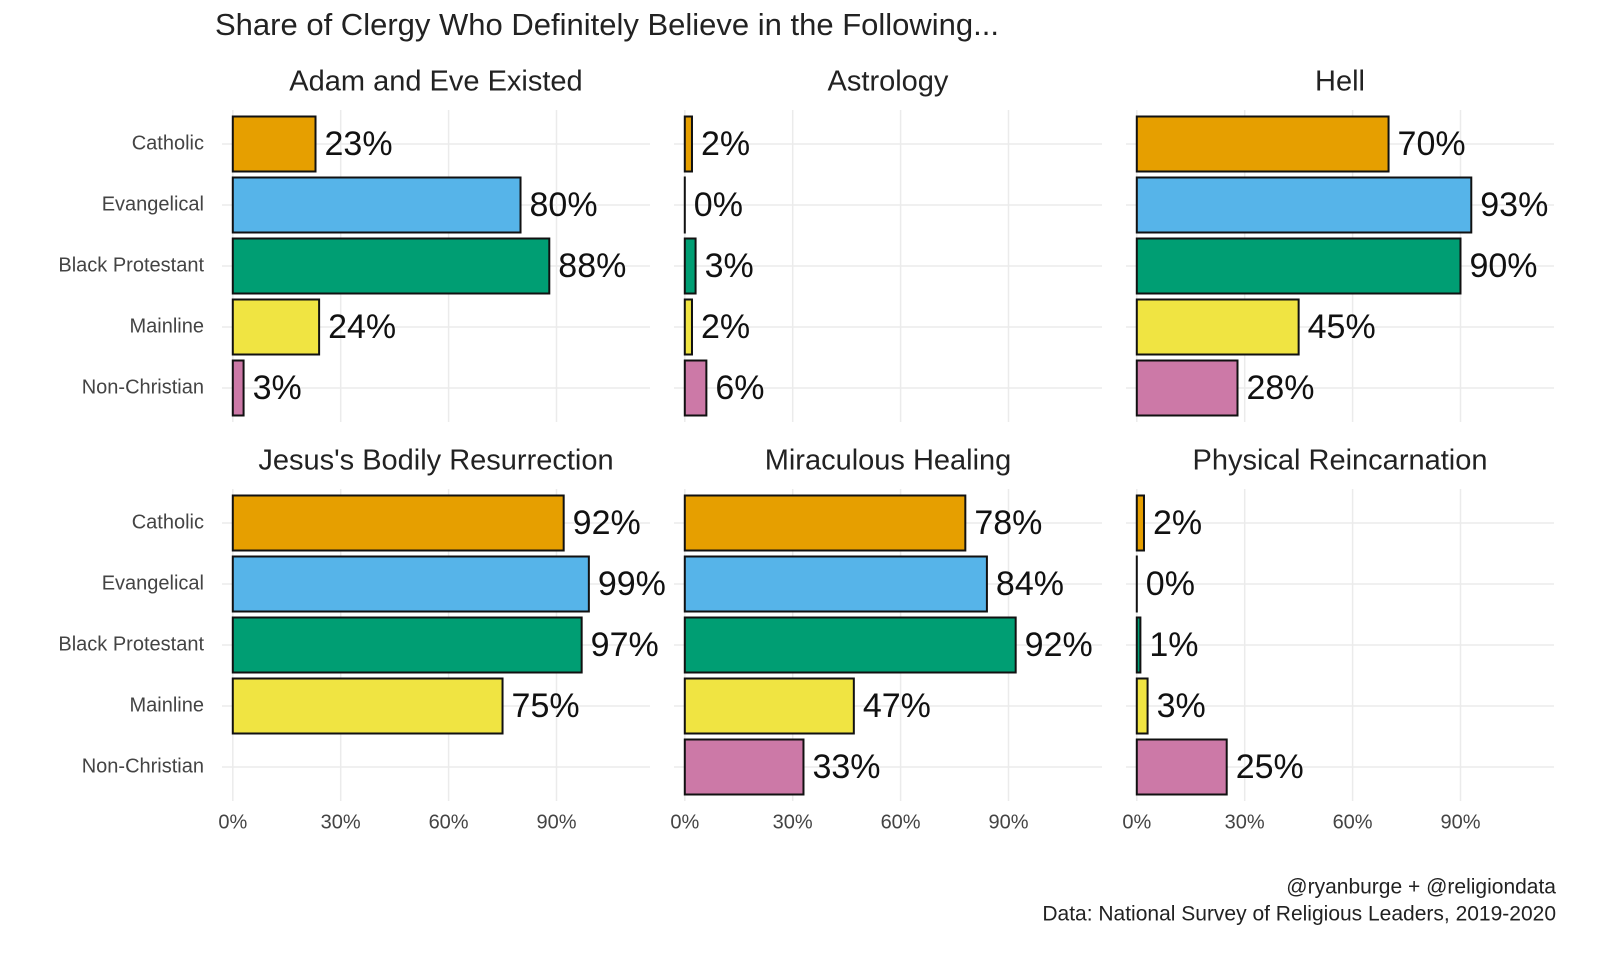 The height and width of the screenshot is (960, 1600). Describe the element at coordinates (435, 82) in the screenshot. I see `facet-title: Adam and Eve Existed` at that location.